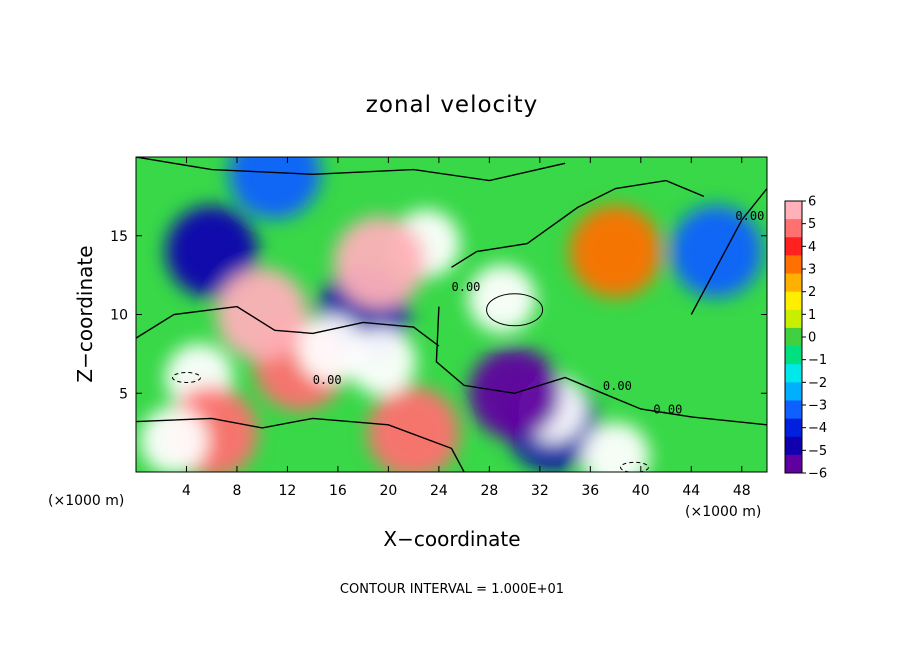  What do you see at coordinates (119, 237) in the screenshot?
I see `y-tick-label: 15` at bounding box center [119, 237].